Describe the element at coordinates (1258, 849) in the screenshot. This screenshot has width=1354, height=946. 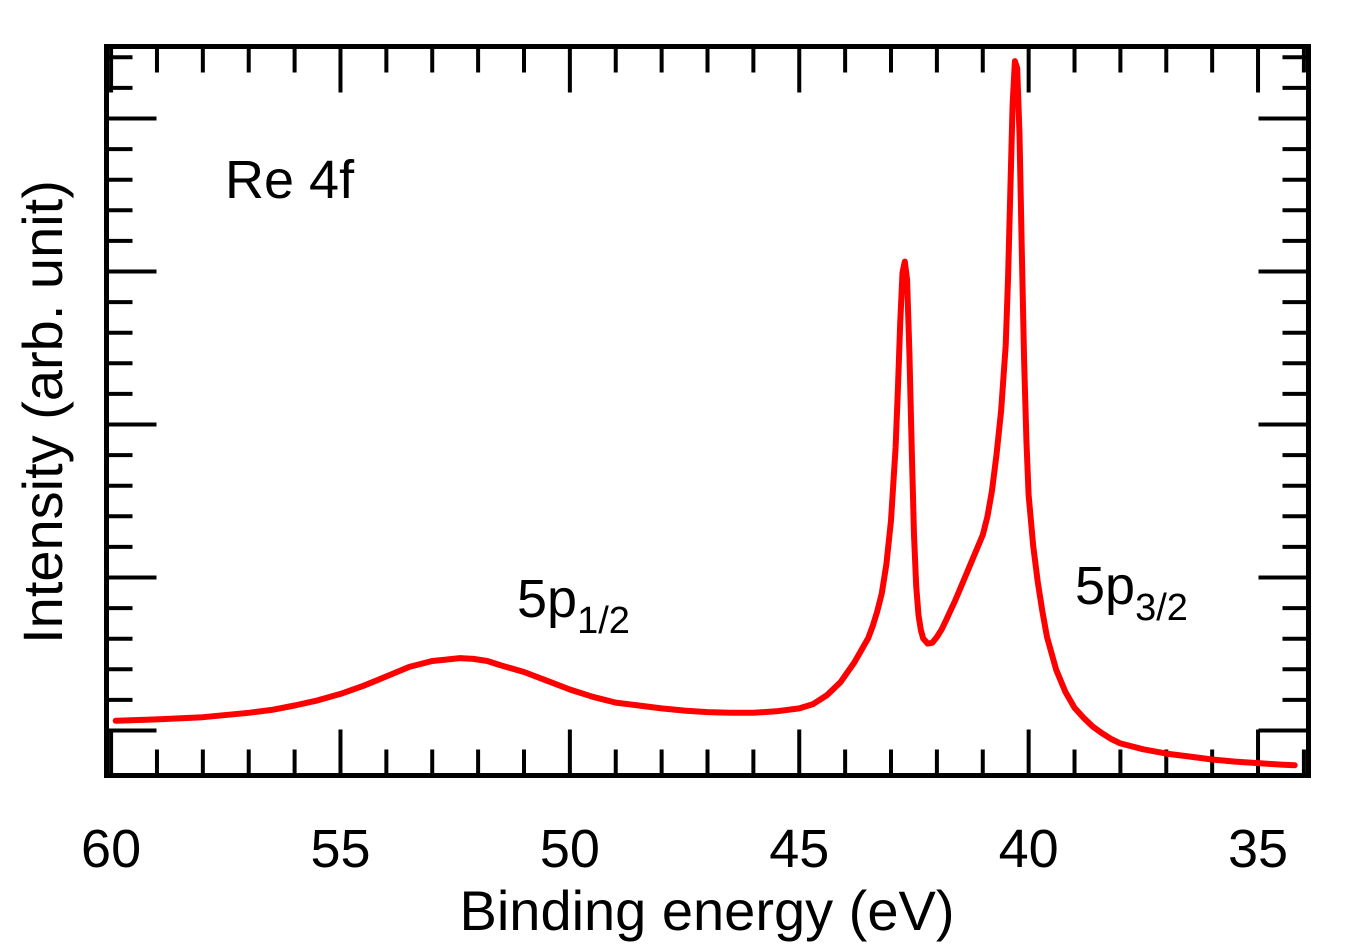
I see `x-tick-label: 35` at that location.